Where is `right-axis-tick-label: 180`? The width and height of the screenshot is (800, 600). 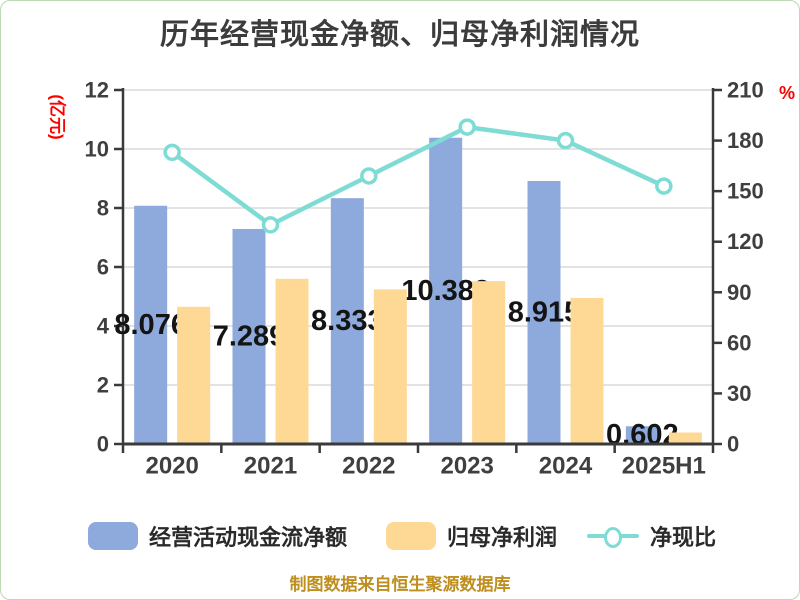
right-axis-tick-label: 180 is located at coordinates (745, 140).